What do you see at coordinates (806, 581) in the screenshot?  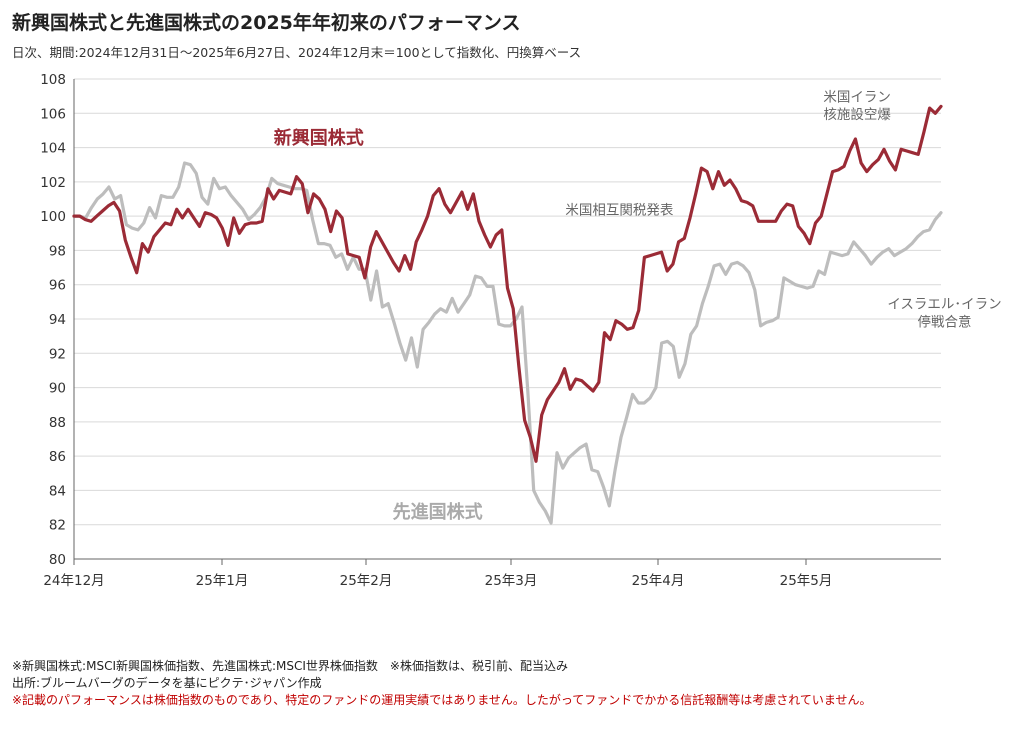 I see `x-tick-label: 25年5月` at bounding box center [806, 581].